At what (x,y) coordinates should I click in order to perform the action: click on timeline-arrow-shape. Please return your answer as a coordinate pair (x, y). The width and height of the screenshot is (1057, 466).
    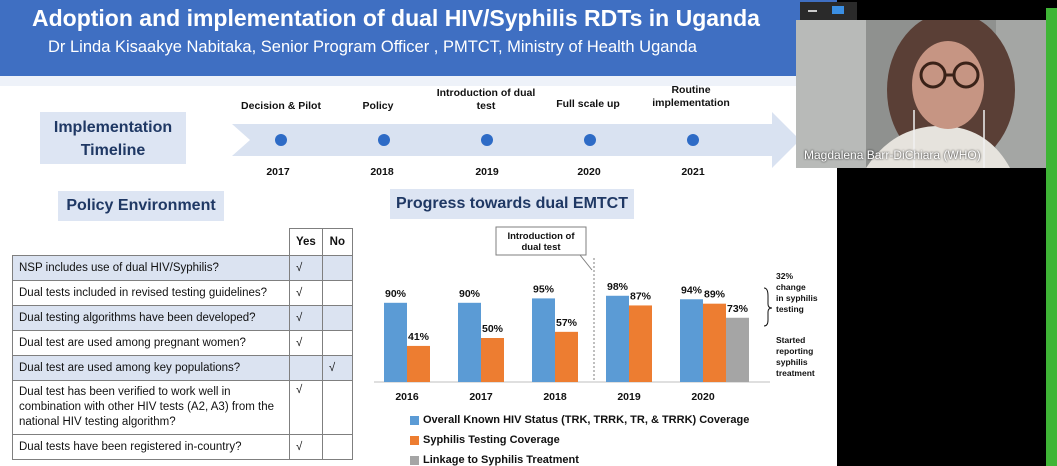
    Looking at the image, I should click on (516, 140).